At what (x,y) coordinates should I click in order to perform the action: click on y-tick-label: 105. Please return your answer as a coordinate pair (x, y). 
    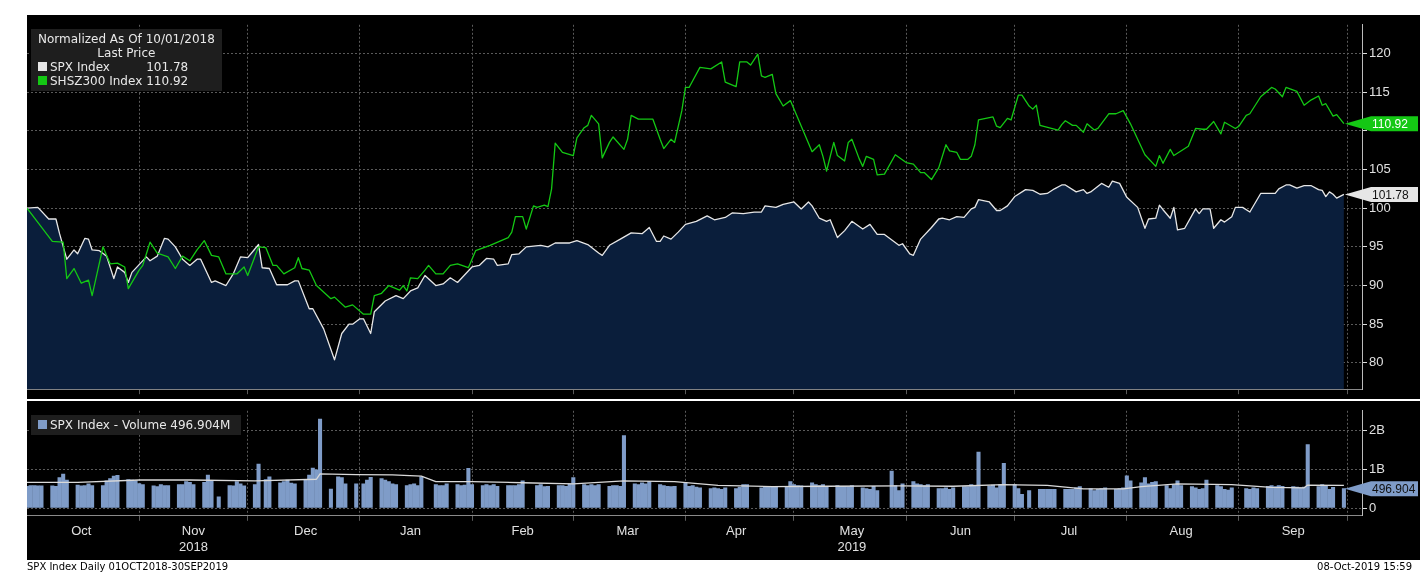
    Looking at the image, I should click on (1380, 169).